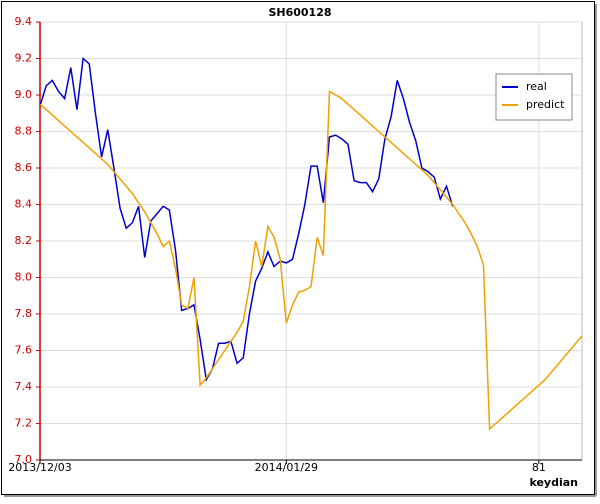 The width and height of the screenshot is (600, 504). Describe the element at coordinates (24, 350) in the screenshot. I see `y-tick-label: 7.6` at that location.